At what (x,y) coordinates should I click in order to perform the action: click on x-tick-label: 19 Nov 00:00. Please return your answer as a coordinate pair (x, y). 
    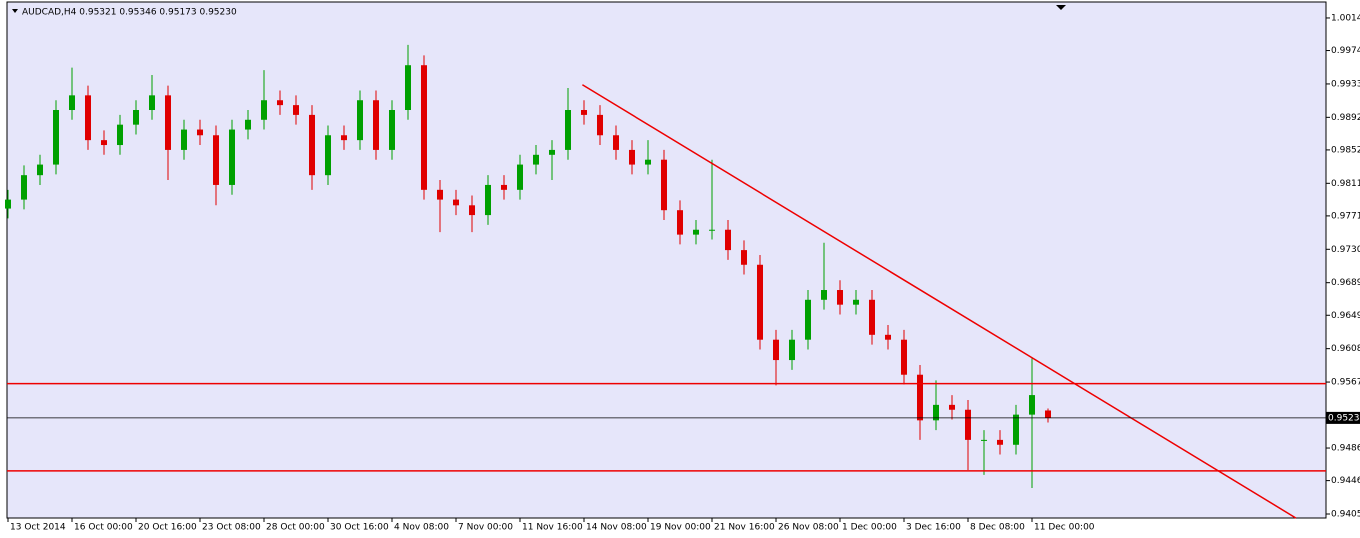
    Looking at the image, I should click on (680, 528).